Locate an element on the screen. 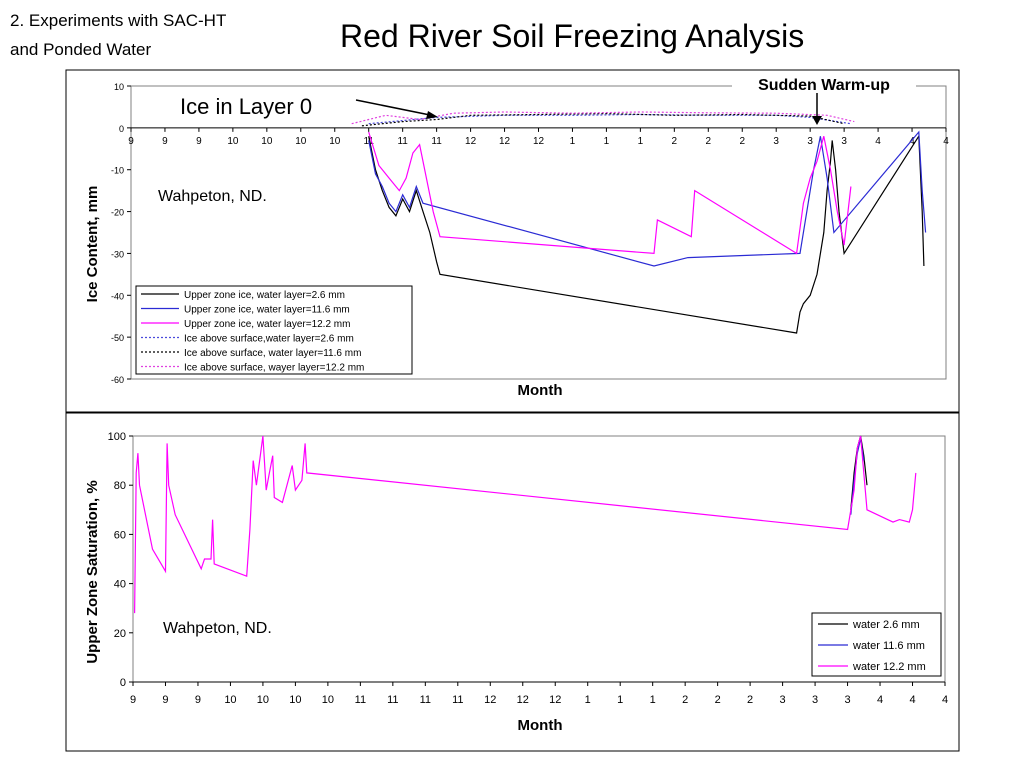 Image resolution: width=1024 pixels, height=768 pixels. ice-layer-arrowhead is located at coordinates (432, 115).